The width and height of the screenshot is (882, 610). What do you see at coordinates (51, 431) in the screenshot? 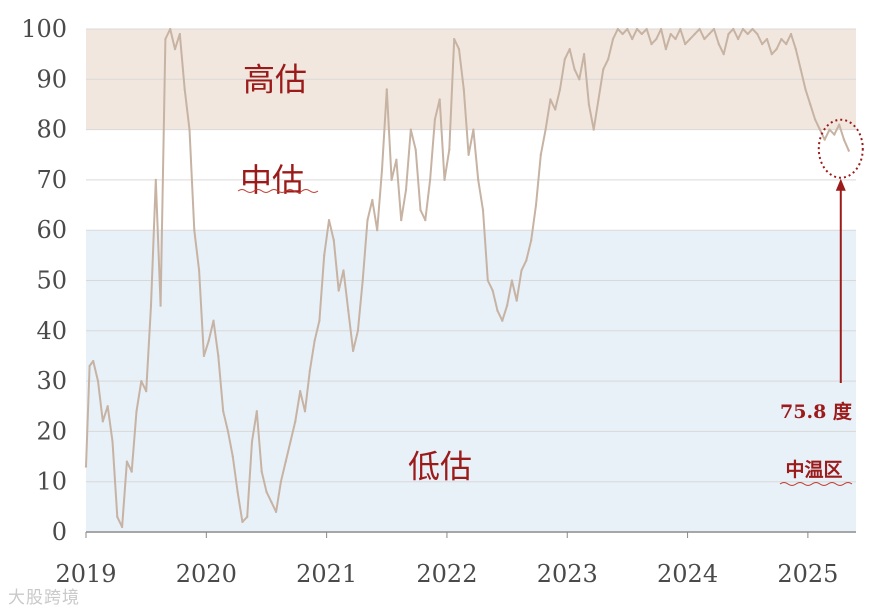
I see `y-tick-label-2: 20` at bounding box center [51, 431].